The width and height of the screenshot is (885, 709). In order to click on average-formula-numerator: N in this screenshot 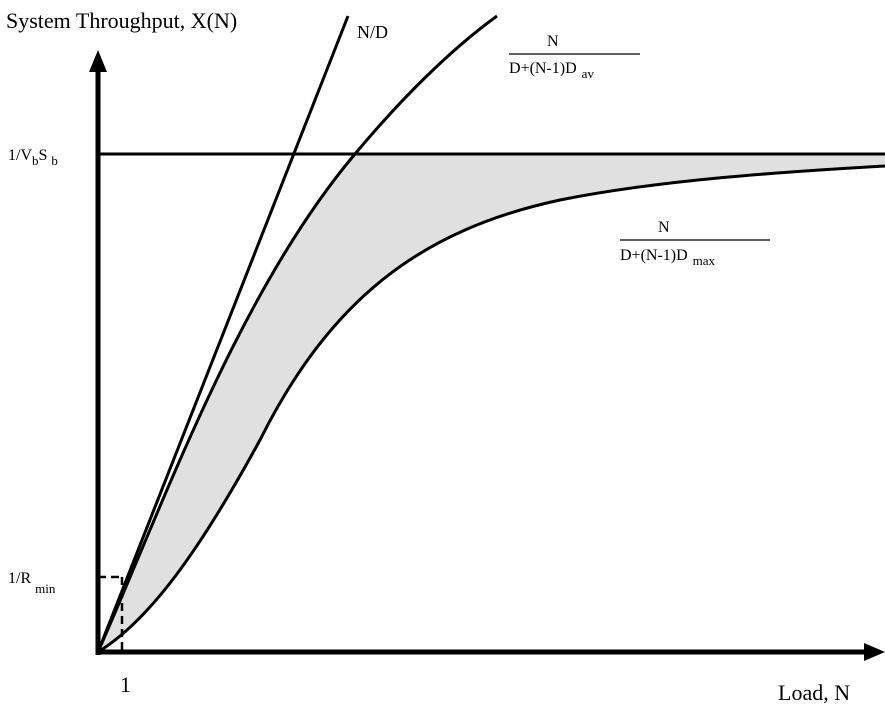, I will do `click(553, 41)`.